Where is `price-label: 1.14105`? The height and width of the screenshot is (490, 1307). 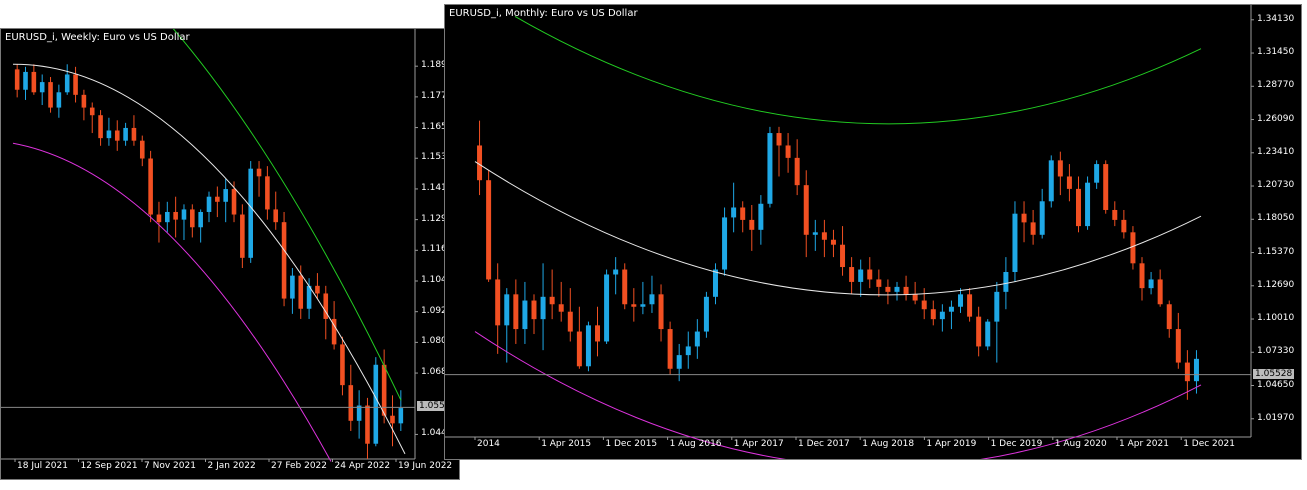
price-label: 1.14105 is located at coordinates (440, 187).